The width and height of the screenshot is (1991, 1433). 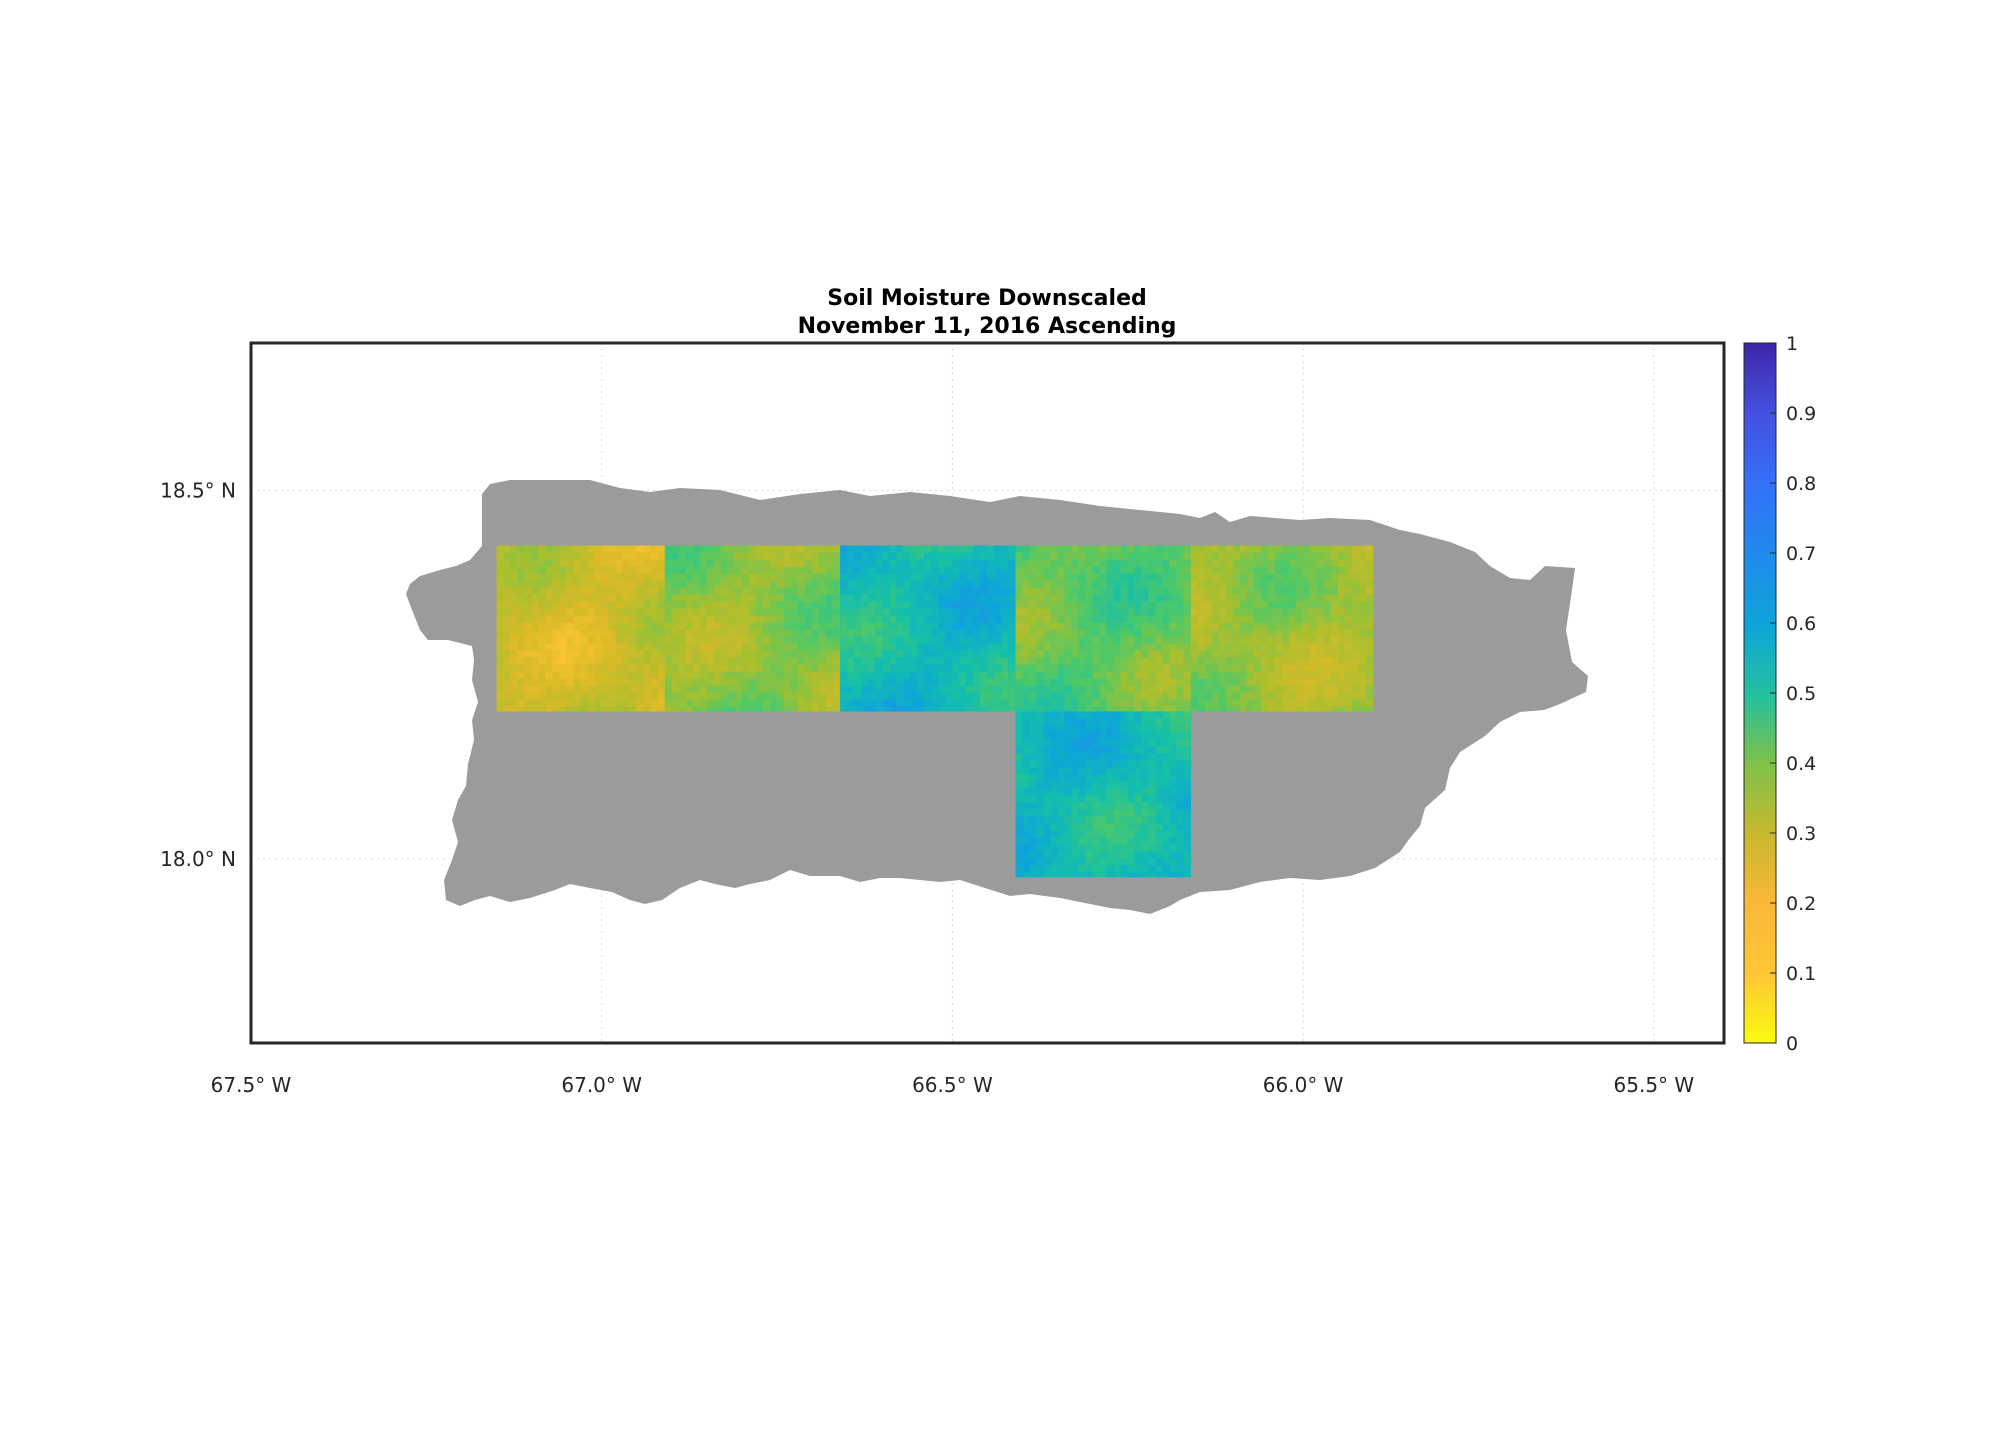 I want to click on map-title: Soil Moisture Downscaled, so click(x=987, y=298).